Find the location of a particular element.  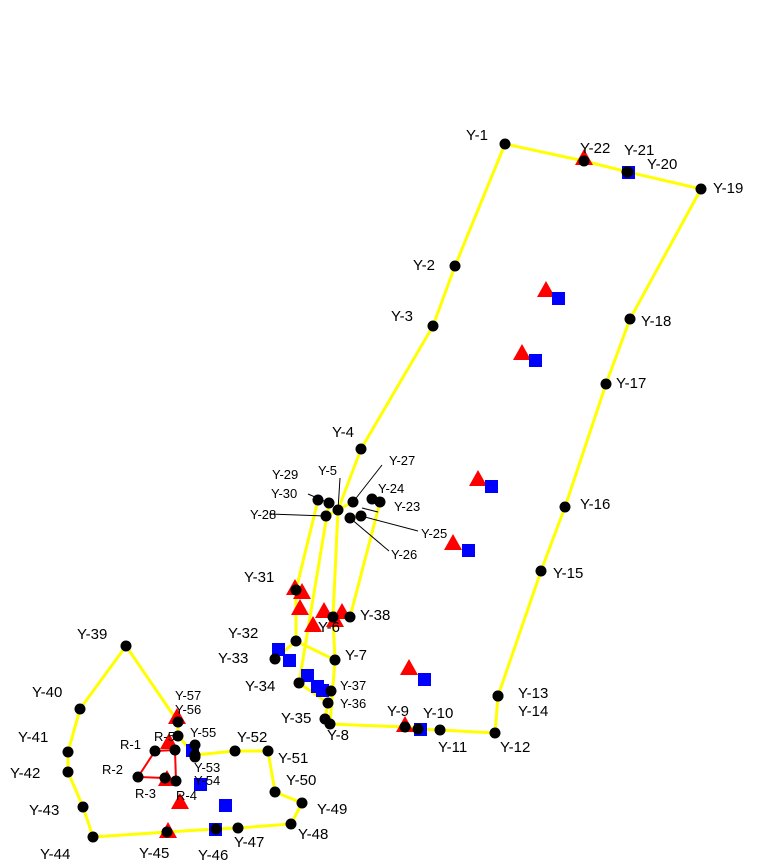

label-y-20: Y-20 is located at coordinates (662, 164).